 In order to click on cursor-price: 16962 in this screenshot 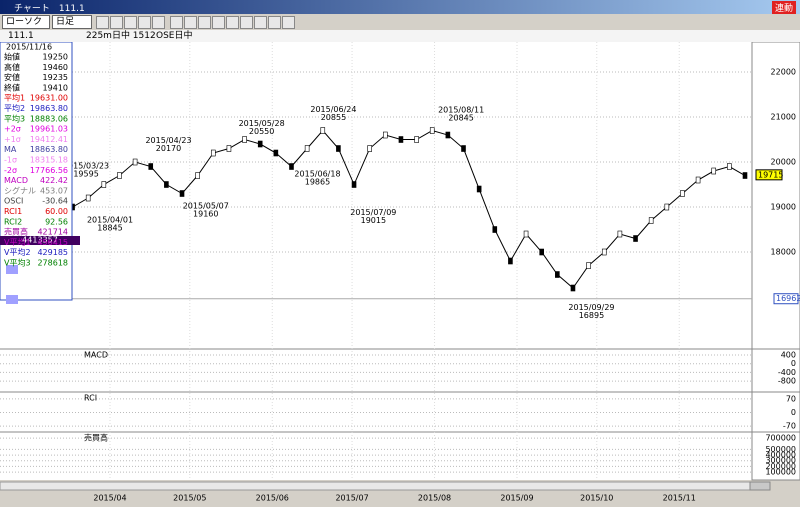, I will do `click(788, 298)`.